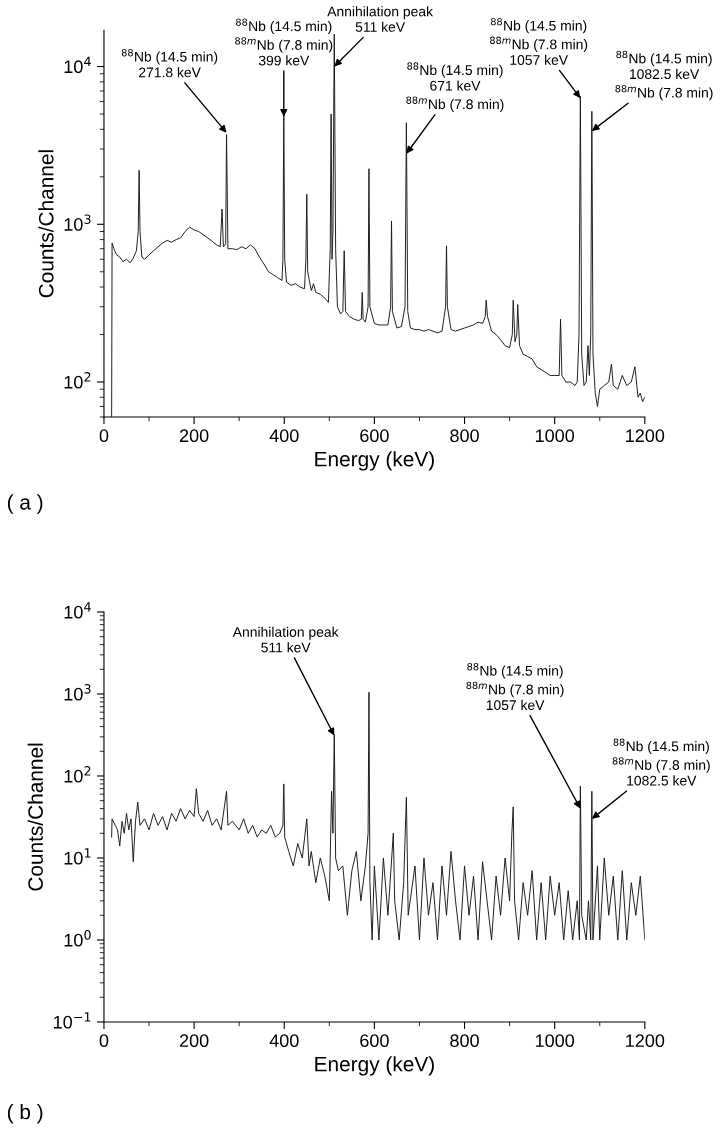 Image resolution: width=725 pixels, height=1131 pixels. I want to click on text: ( b ), so click(25, 1113).